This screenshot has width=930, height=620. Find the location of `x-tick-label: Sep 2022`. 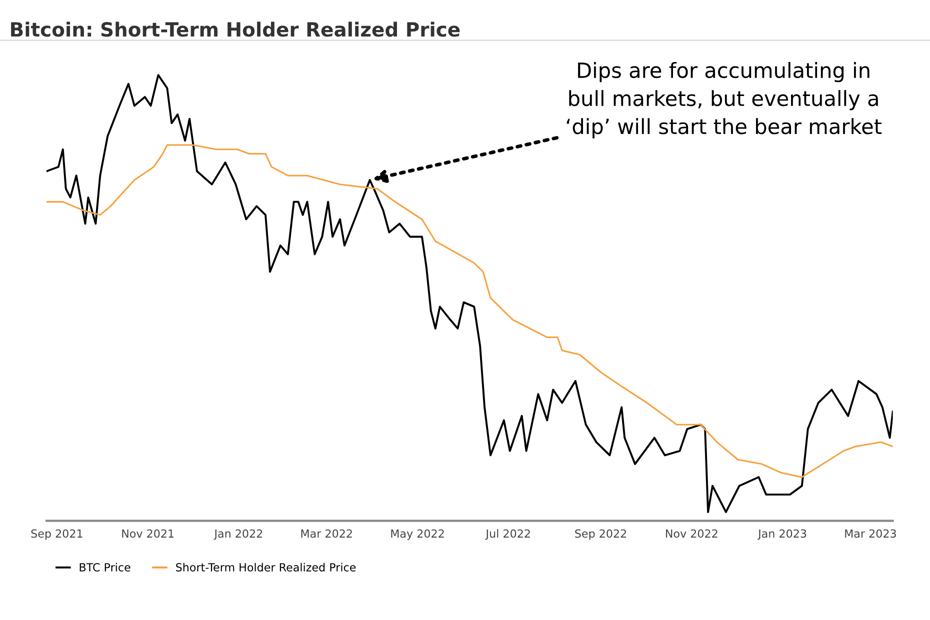

x-tick-label: Sep 2022 is located at coordinates (600, 534).